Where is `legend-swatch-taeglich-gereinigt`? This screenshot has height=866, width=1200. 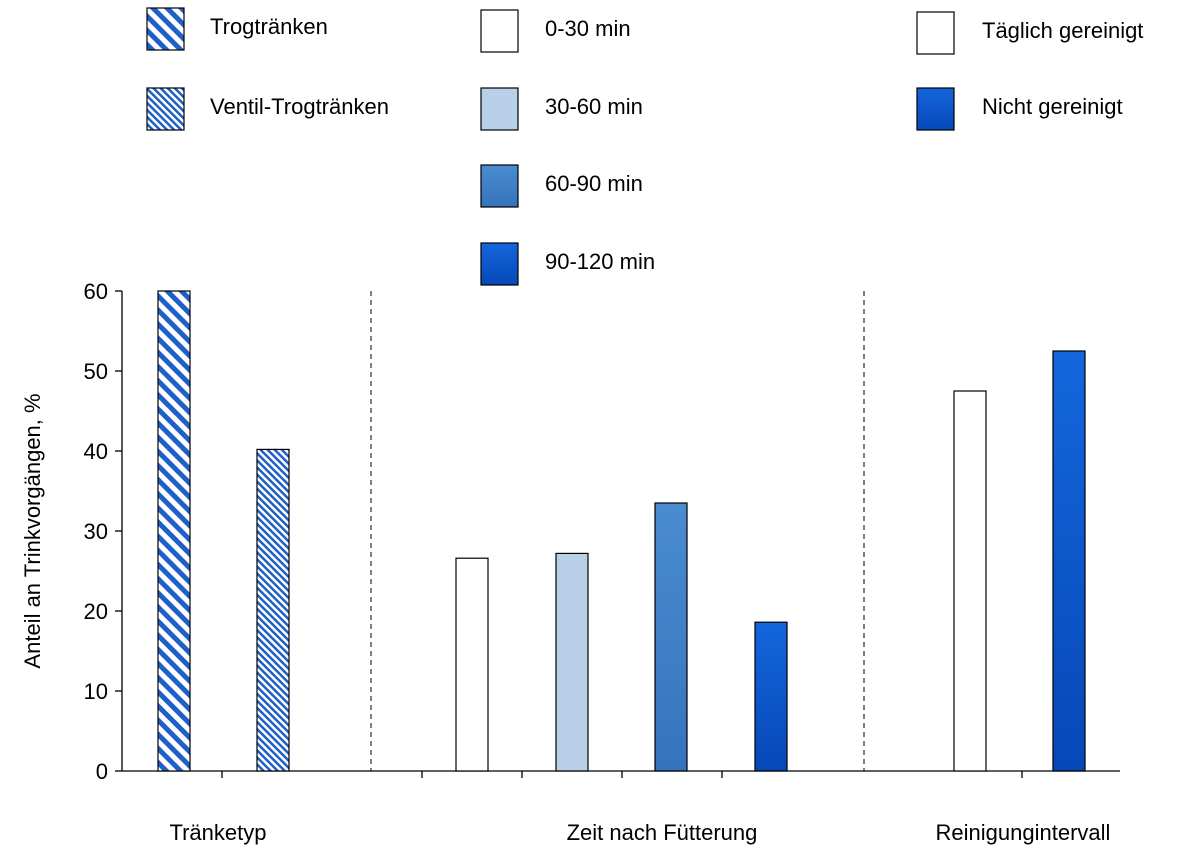
legend-swatch-taeglich-gereinigt is located at coordinates (935, 33).